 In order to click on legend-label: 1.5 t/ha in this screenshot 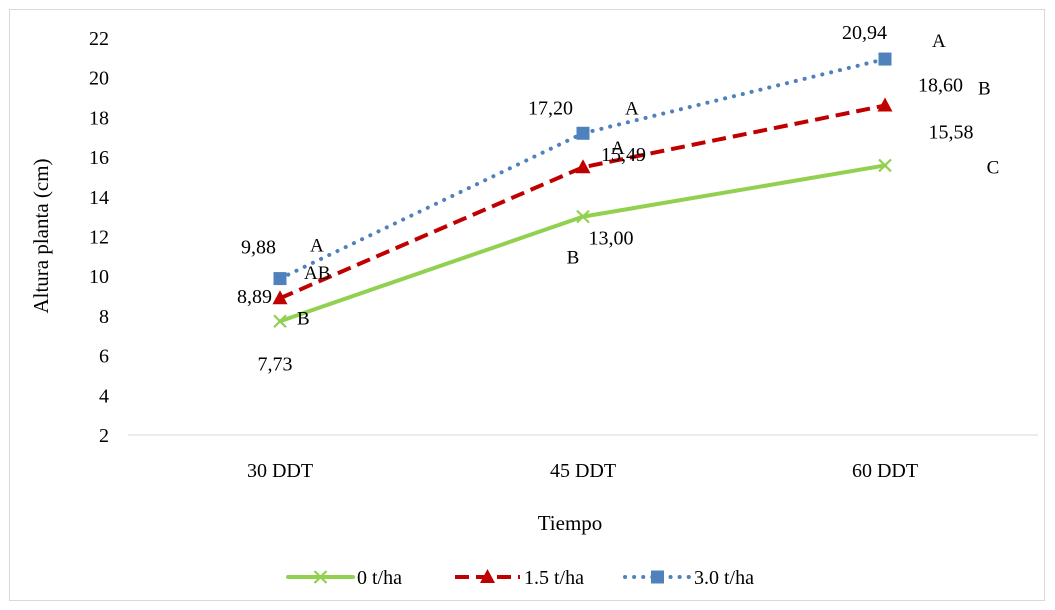, I will do `click(554, 578)`.